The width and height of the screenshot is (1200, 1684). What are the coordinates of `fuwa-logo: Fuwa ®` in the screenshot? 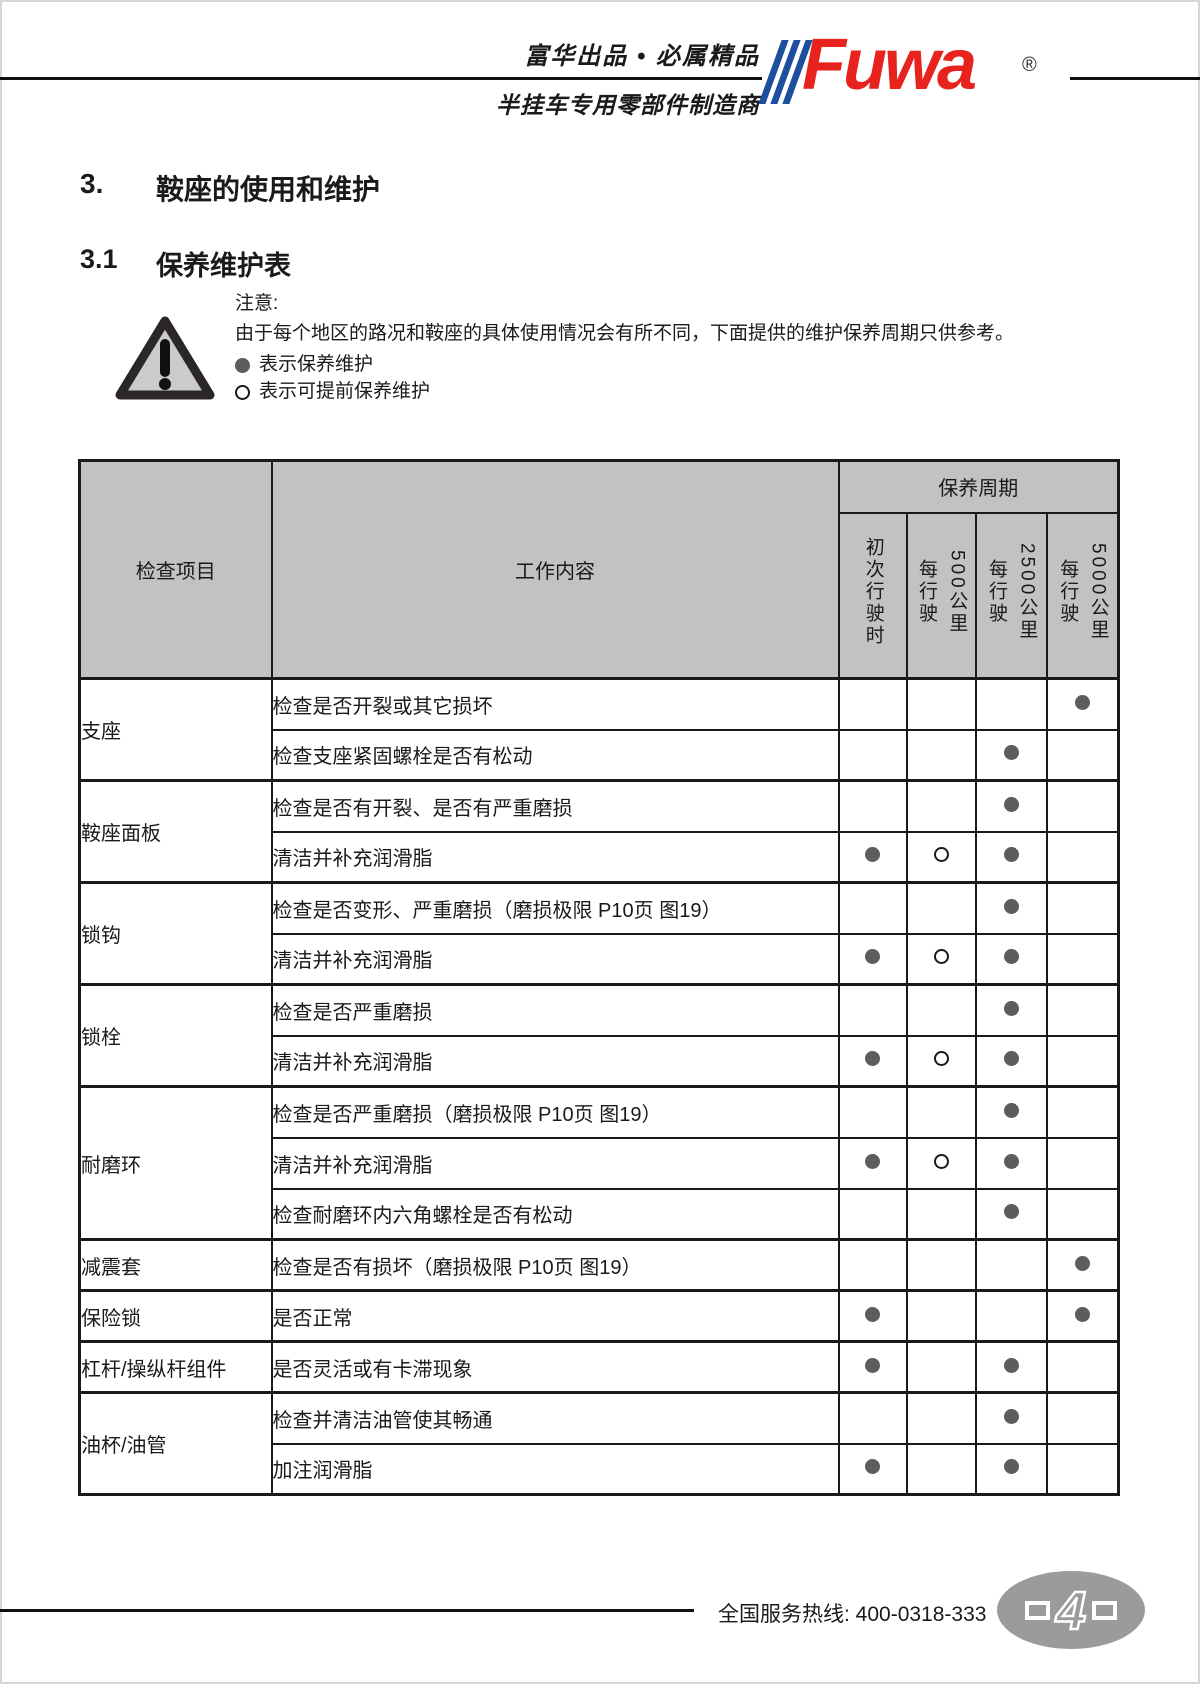 It's located at (903, 69).